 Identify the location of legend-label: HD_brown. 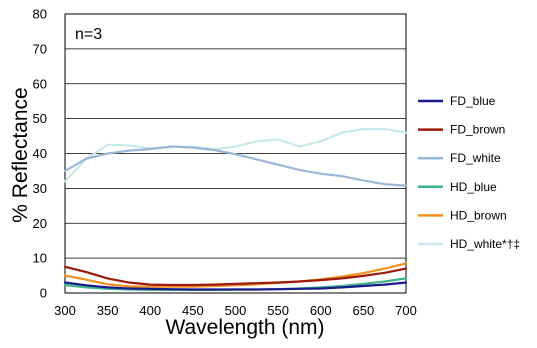
(478, 215).